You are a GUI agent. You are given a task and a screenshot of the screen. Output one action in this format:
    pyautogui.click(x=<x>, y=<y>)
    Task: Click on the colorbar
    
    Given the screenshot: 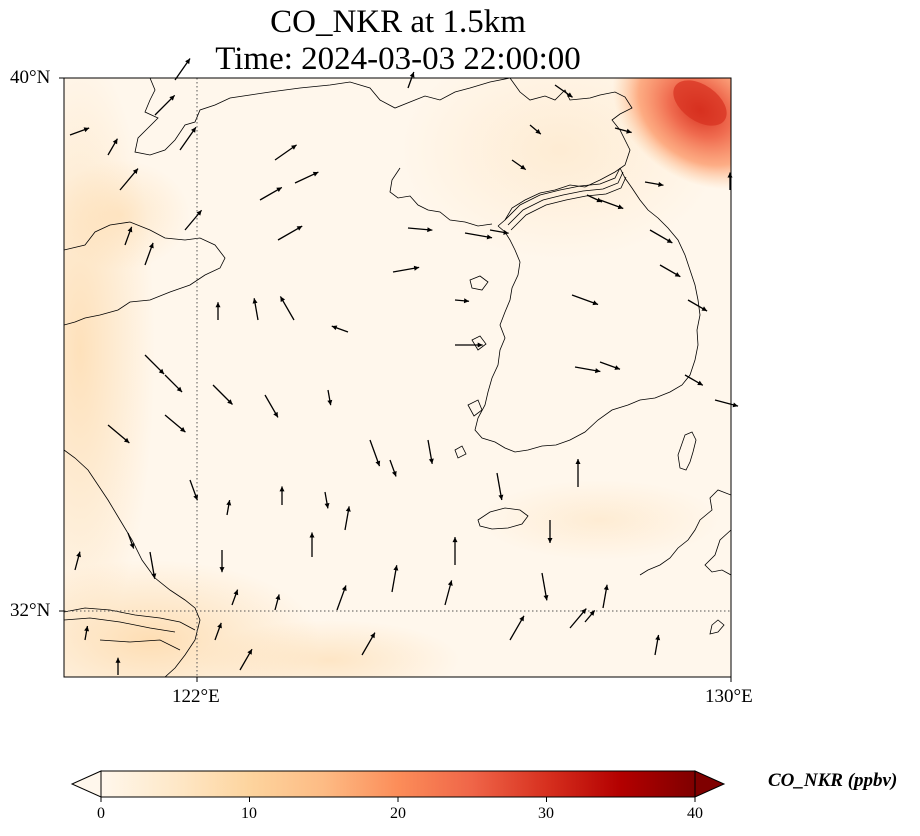 What is the action you would take?
    pyautogui.click(x=398, y=786)
    